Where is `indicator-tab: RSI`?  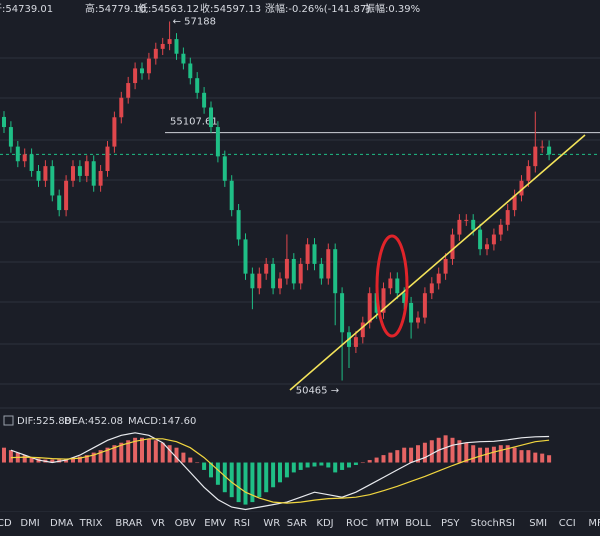 indicator-tab: RSI is located at coordinates (242, 523).